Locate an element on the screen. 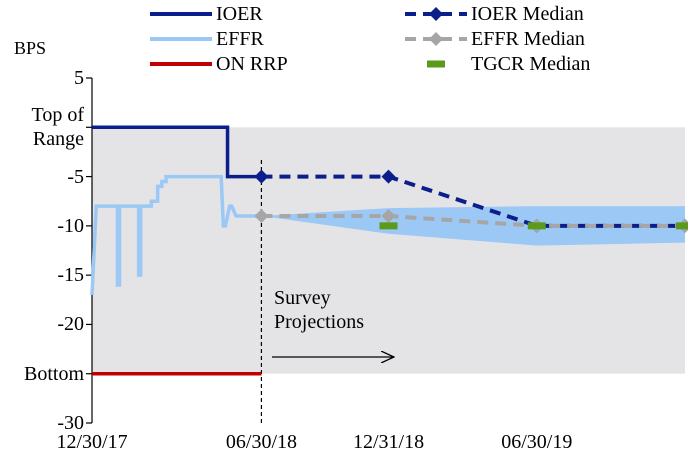  y-tick-label: Bottom is located at coordinates (53, 373).